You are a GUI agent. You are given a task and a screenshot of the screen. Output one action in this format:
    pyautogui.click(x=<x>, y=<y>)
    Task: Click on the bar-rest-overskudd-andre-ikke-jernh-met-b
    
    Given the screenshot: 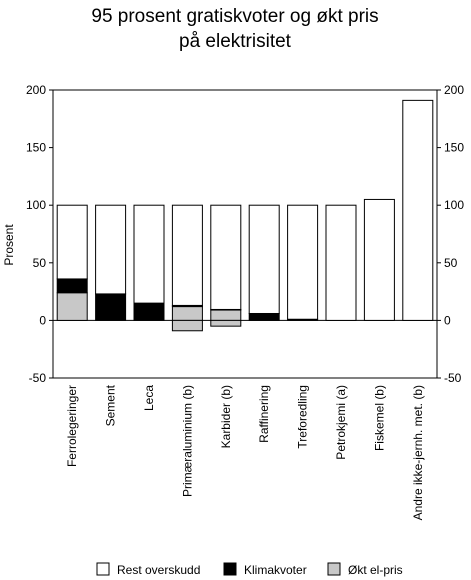 What is the action you would take?
    pyautogui.click(x=418, y=210)
    